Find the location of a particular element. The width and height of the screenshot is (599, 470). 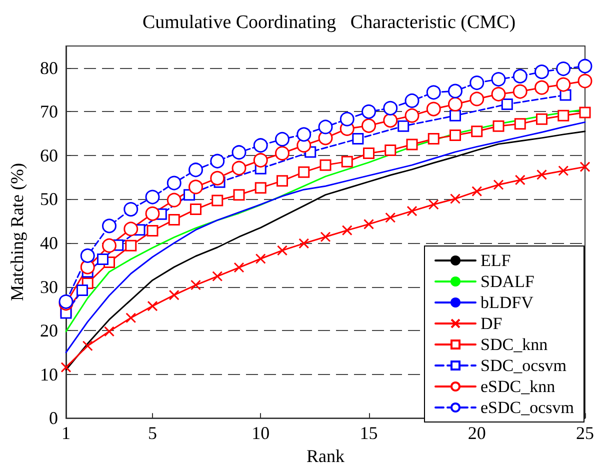

x-tick-label: 15 is located at coordinates (369, 433).